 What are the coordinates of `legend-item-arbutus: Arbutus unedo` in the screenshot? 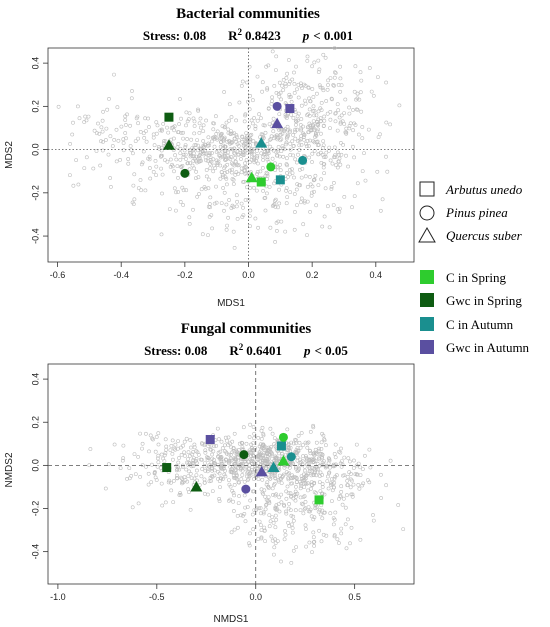 It's located at (471, 189).